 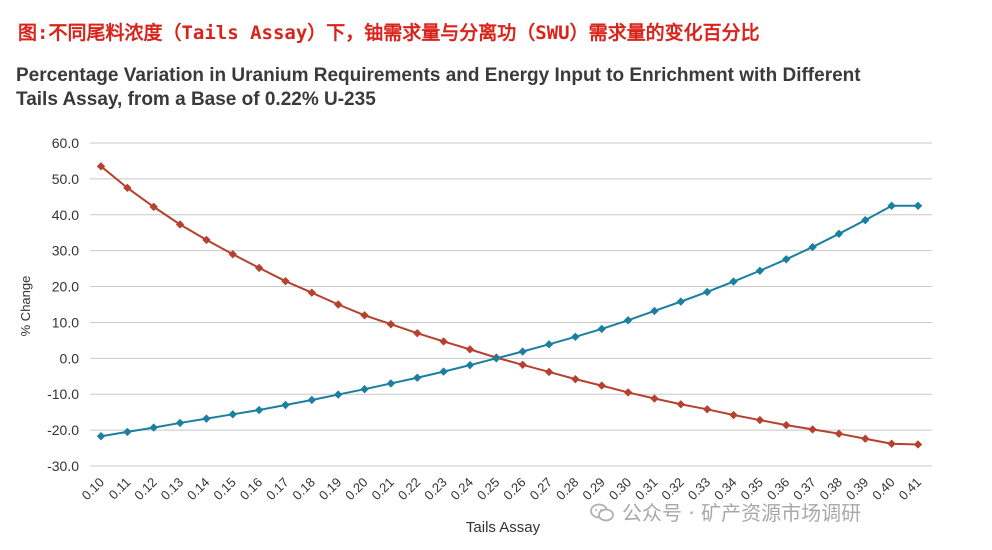 What do you see at coordinates (145, 489) in the screenshot?
I see `x-tick-label: 0.12` at bounding box center [145, 489].